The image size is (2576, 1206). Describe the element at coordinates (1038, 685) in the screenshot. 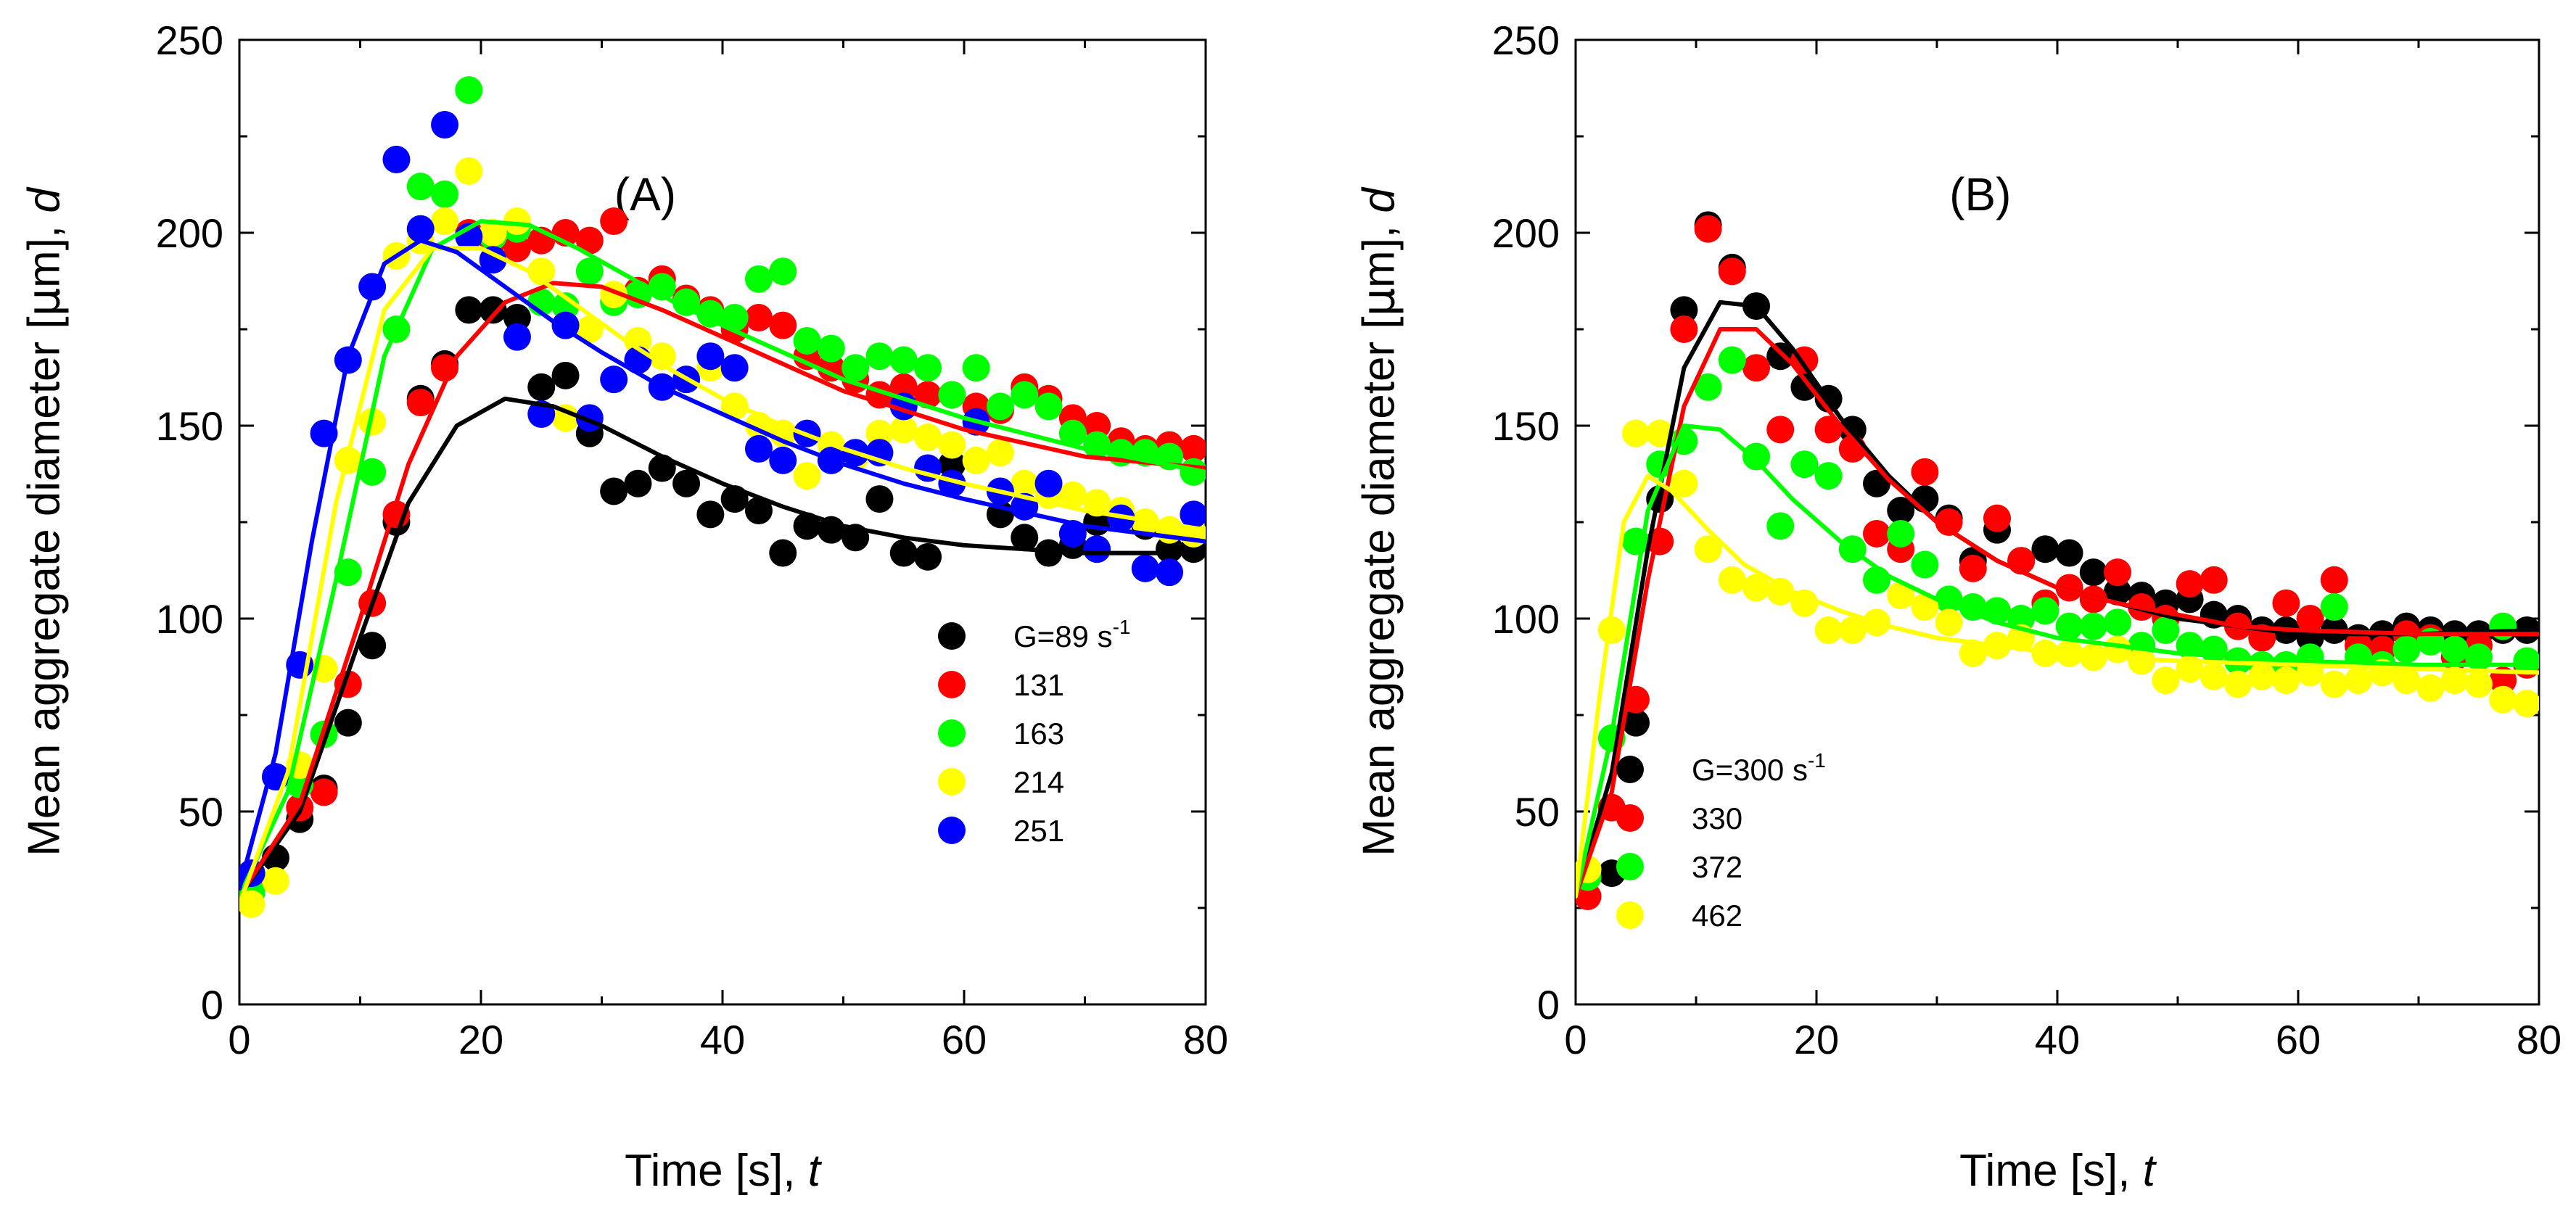

I see `legend-label: 131` at that location.